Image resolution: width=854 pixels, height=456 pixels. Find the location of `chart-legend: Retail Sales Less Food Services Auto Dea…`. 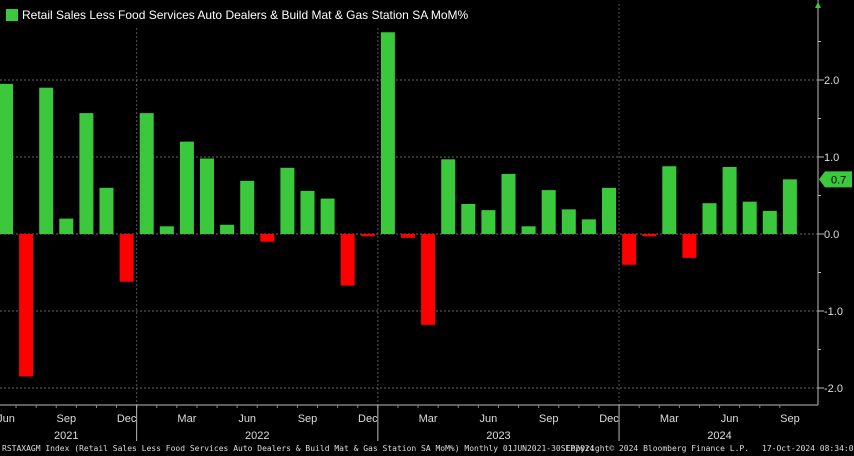

chart-legend: Retail Sales Less Food Services Auto Dea… is located at coordinates (238, 15).